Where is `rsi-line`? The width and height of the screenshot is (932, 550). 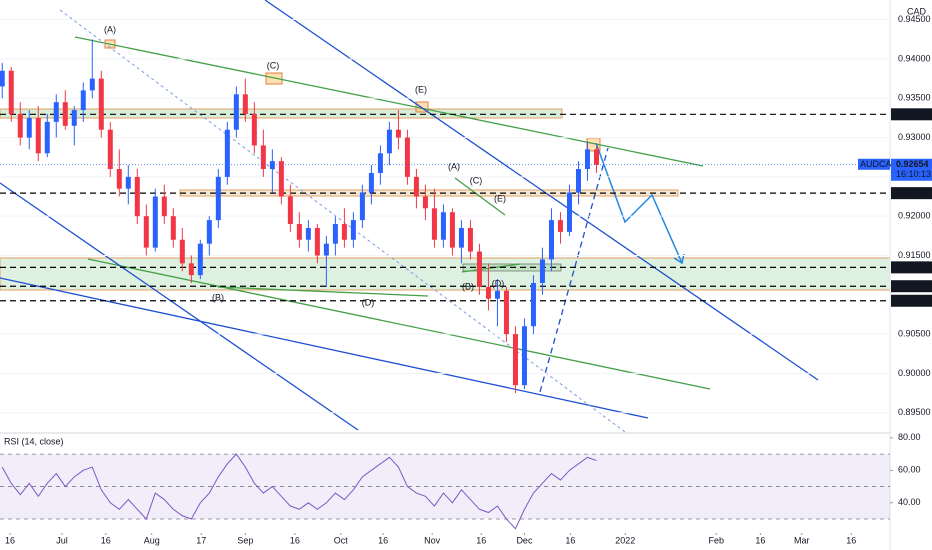 rsi-line is located at coordinates (299, 491).